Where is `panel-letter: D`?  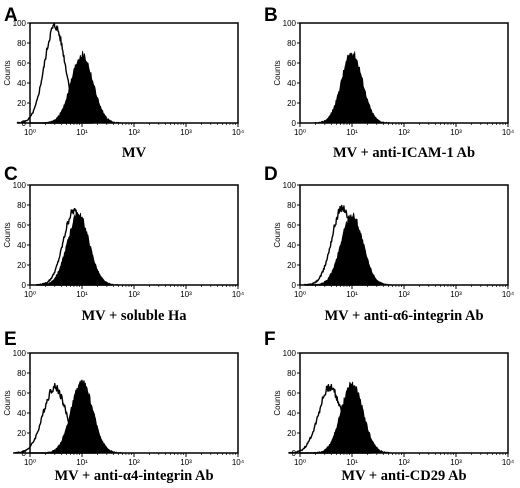
panel-letter: D is located at coordinates (271, 174).